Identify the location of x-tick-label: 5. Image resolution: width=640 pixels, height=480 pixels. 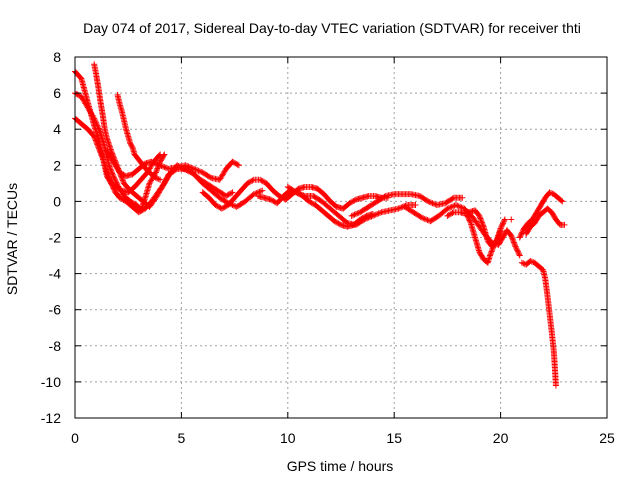
(182, 438).